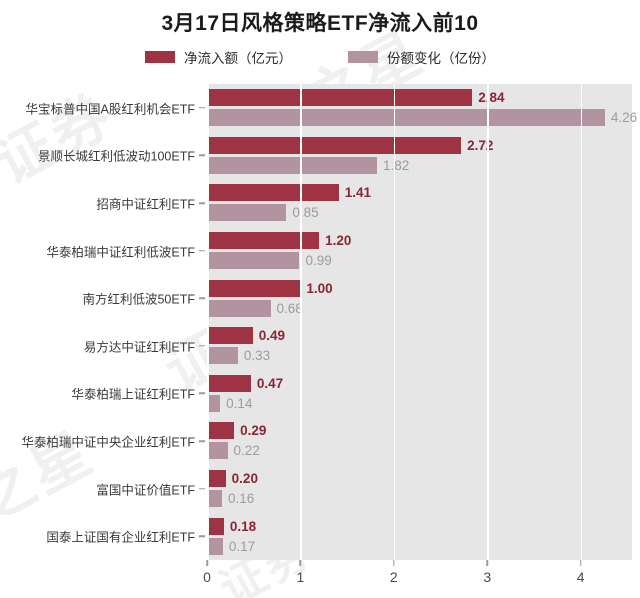  I want to click on legend-item-0: 净流入额（亿元）, so click(218, 57).